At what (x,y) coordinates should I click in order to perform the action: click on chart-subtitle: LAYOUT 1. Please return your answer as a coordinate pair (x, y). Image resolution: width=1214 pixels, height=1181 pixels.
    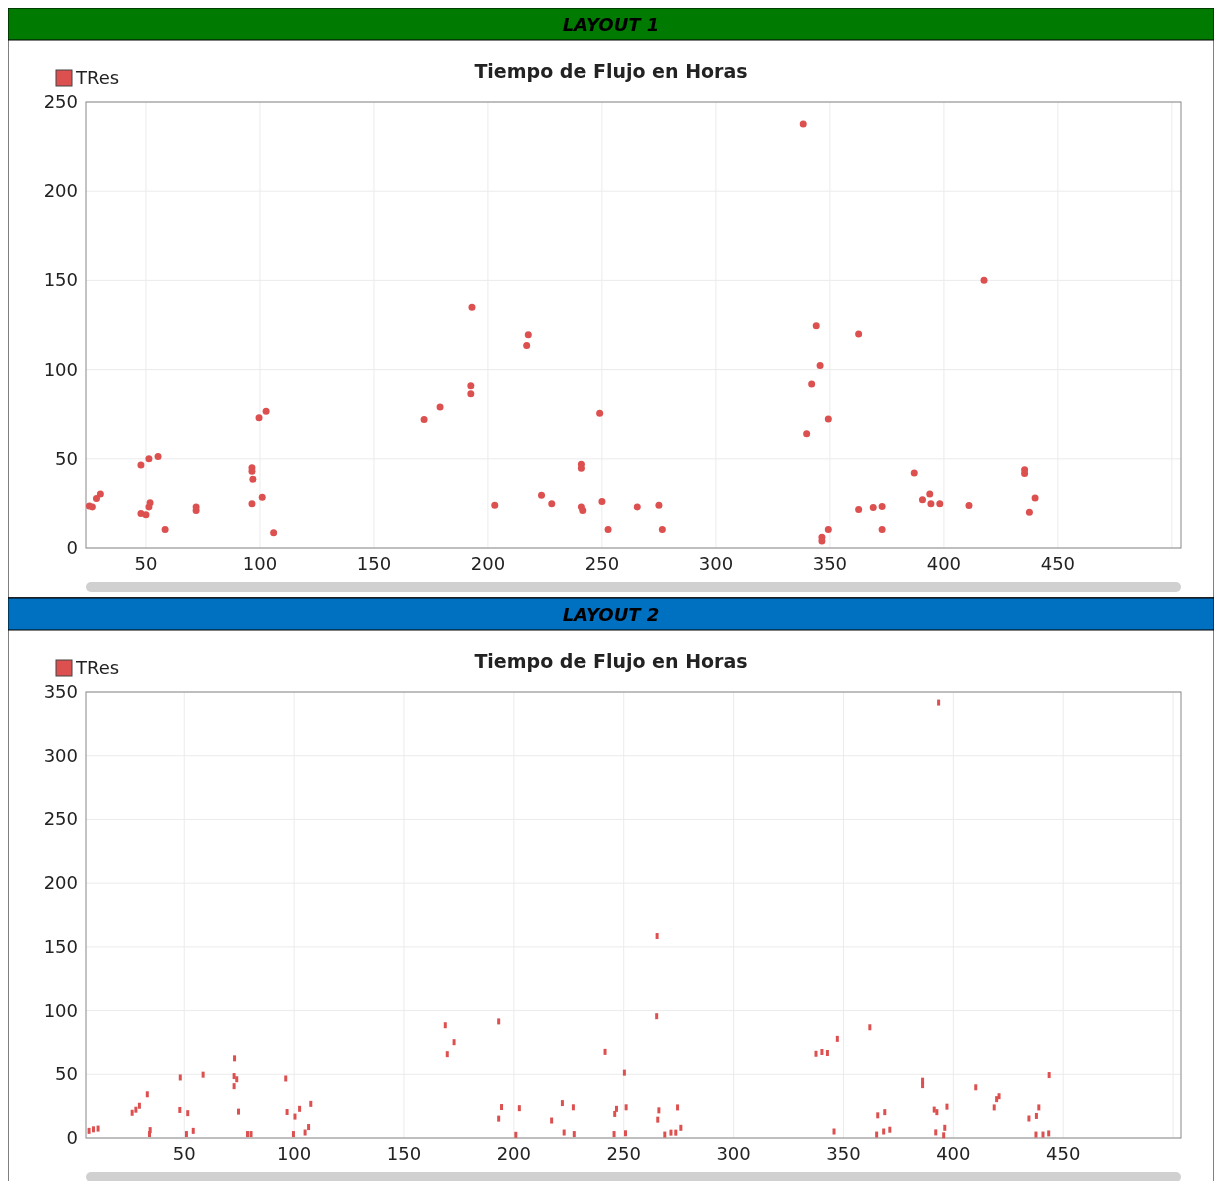
    Looking at the image, I should click on (611, 24).